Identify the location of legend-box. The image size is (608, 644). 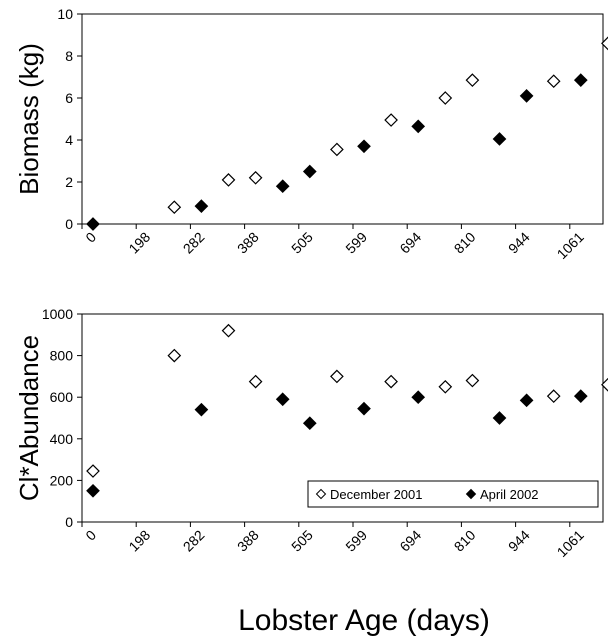
(453, 494).